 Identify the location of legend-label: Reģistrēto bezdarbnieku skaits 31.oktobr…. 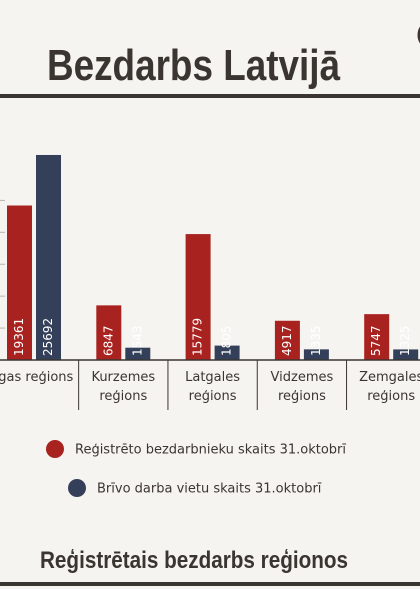
(210, 450).